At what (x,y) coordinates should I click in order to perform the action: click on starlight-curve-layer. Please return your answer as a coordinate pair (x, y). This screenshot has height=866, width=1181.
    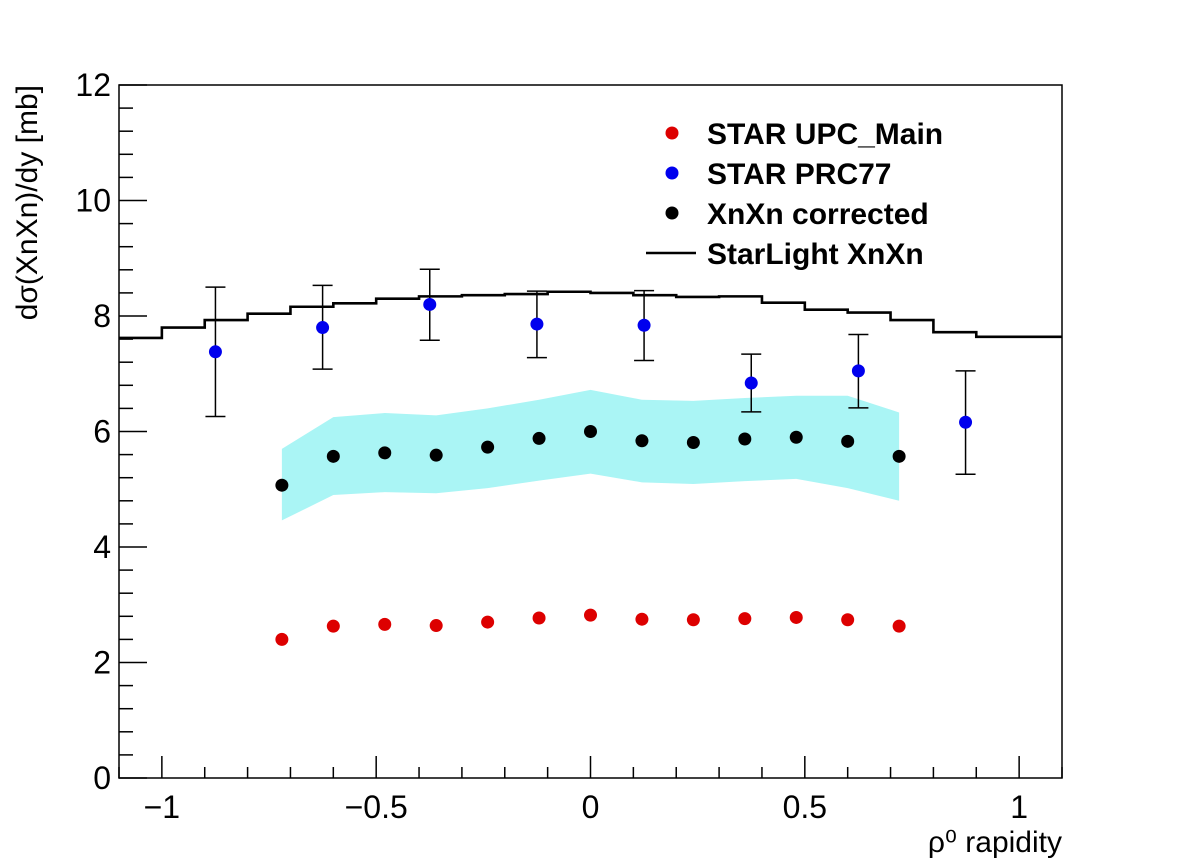
    Looking at the image, I should click on (590, 315).